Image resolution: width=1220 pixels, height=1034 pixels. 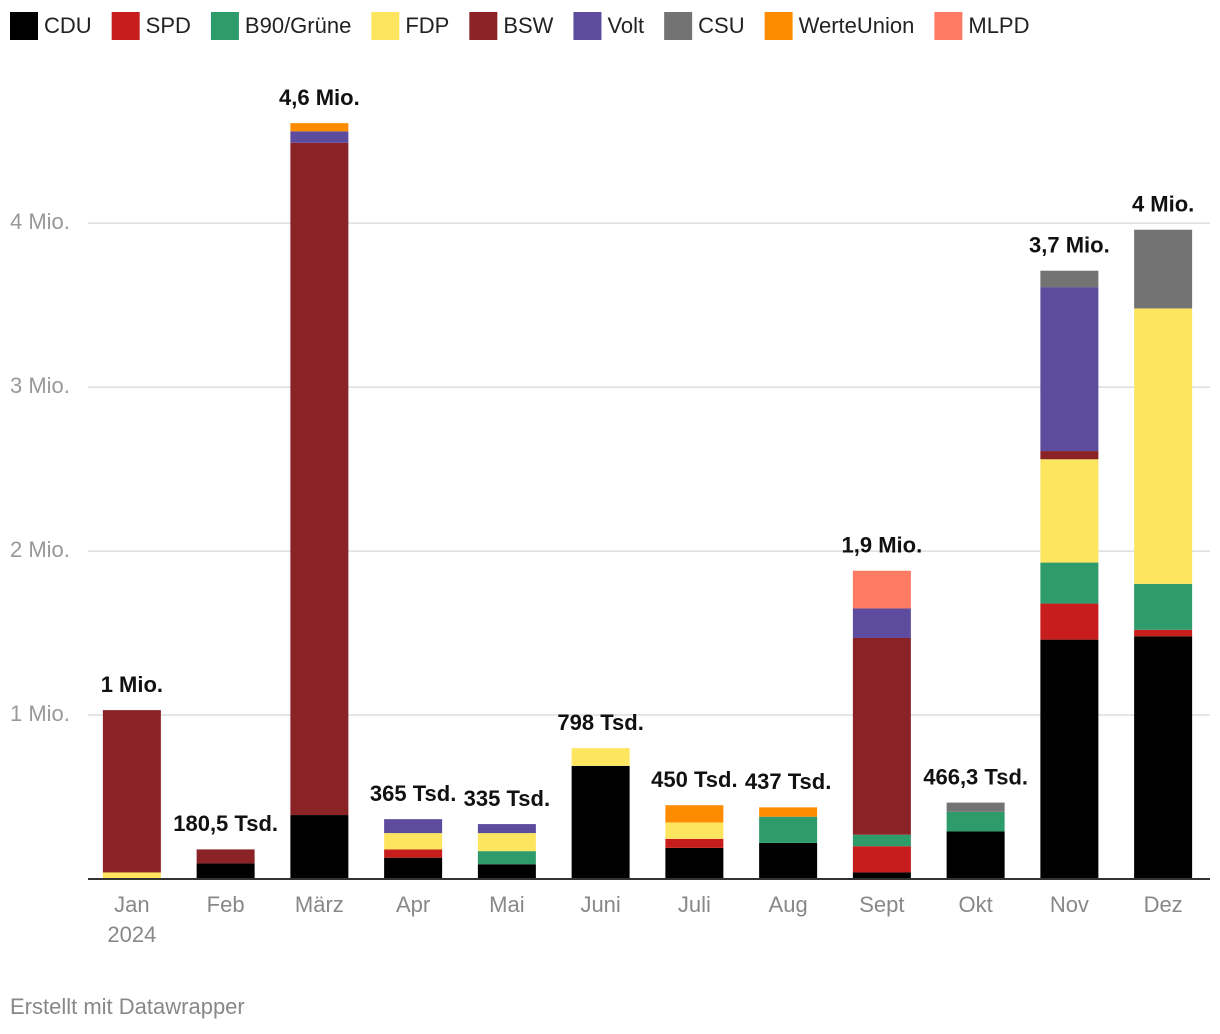 What do you see at coordinates (131, 934) in the screenshot?
I see `x-year-label: 2024` at bounding box center [131, 934].